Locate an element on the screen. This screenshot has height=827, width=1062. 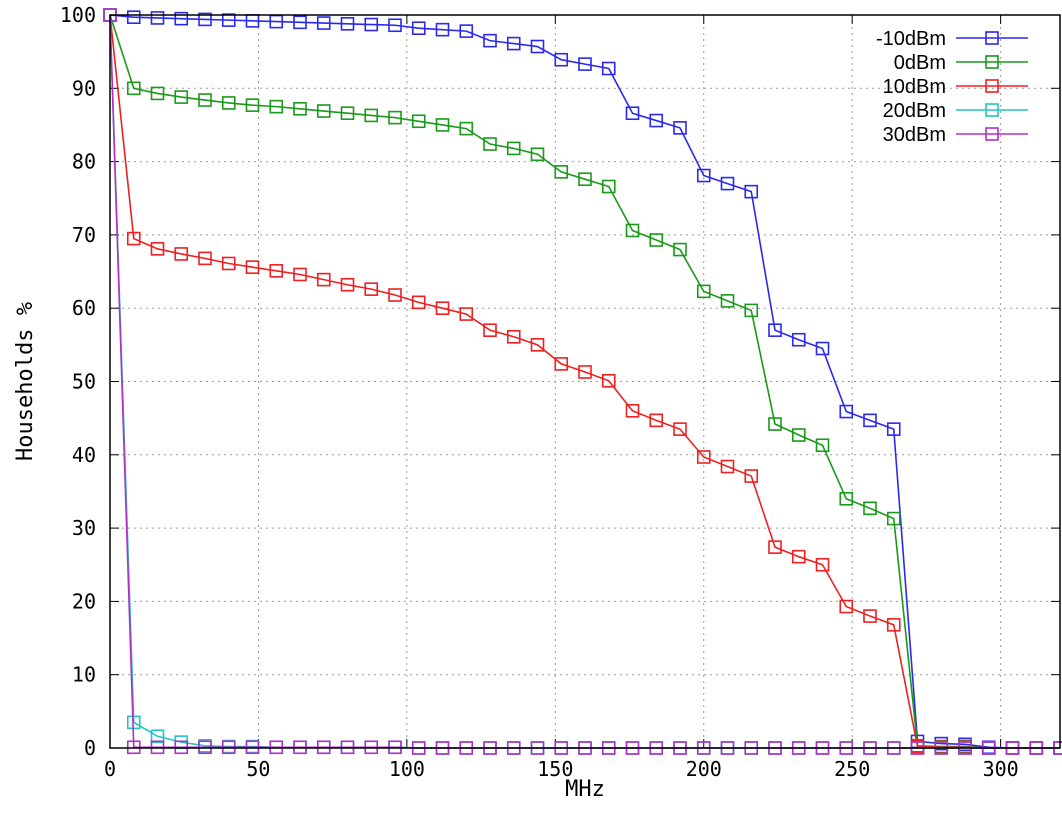
legend-label: 30dBm is located at coordinates (914, 135).